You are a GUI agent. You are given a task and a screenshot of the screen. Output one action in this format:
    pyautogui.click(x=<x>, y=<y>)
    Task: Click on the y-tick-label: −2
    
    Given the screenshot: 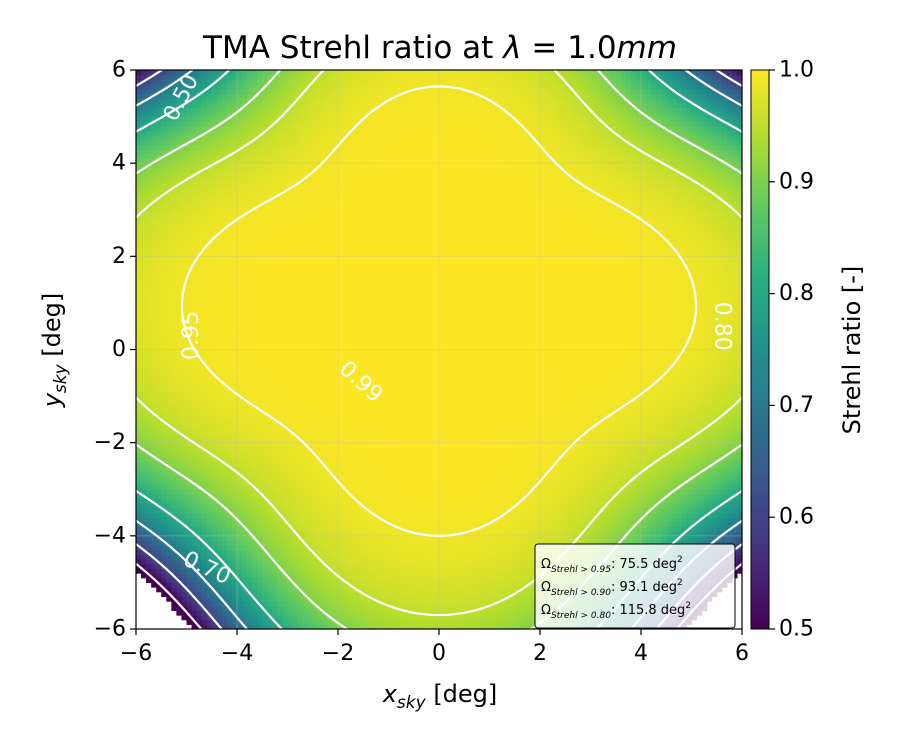 What is the action you would take?
    pyautogui.click(x=110, y=442)
    